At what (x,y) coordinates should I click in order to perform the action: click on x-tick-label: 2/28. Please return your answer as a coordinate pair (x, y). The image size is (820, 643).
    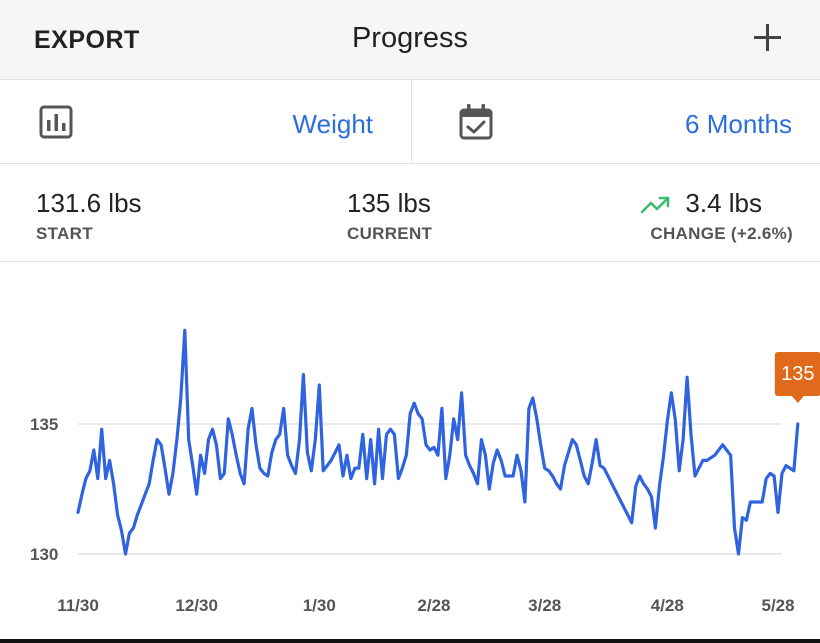
    Looking at the image, I should click on (433, 605).